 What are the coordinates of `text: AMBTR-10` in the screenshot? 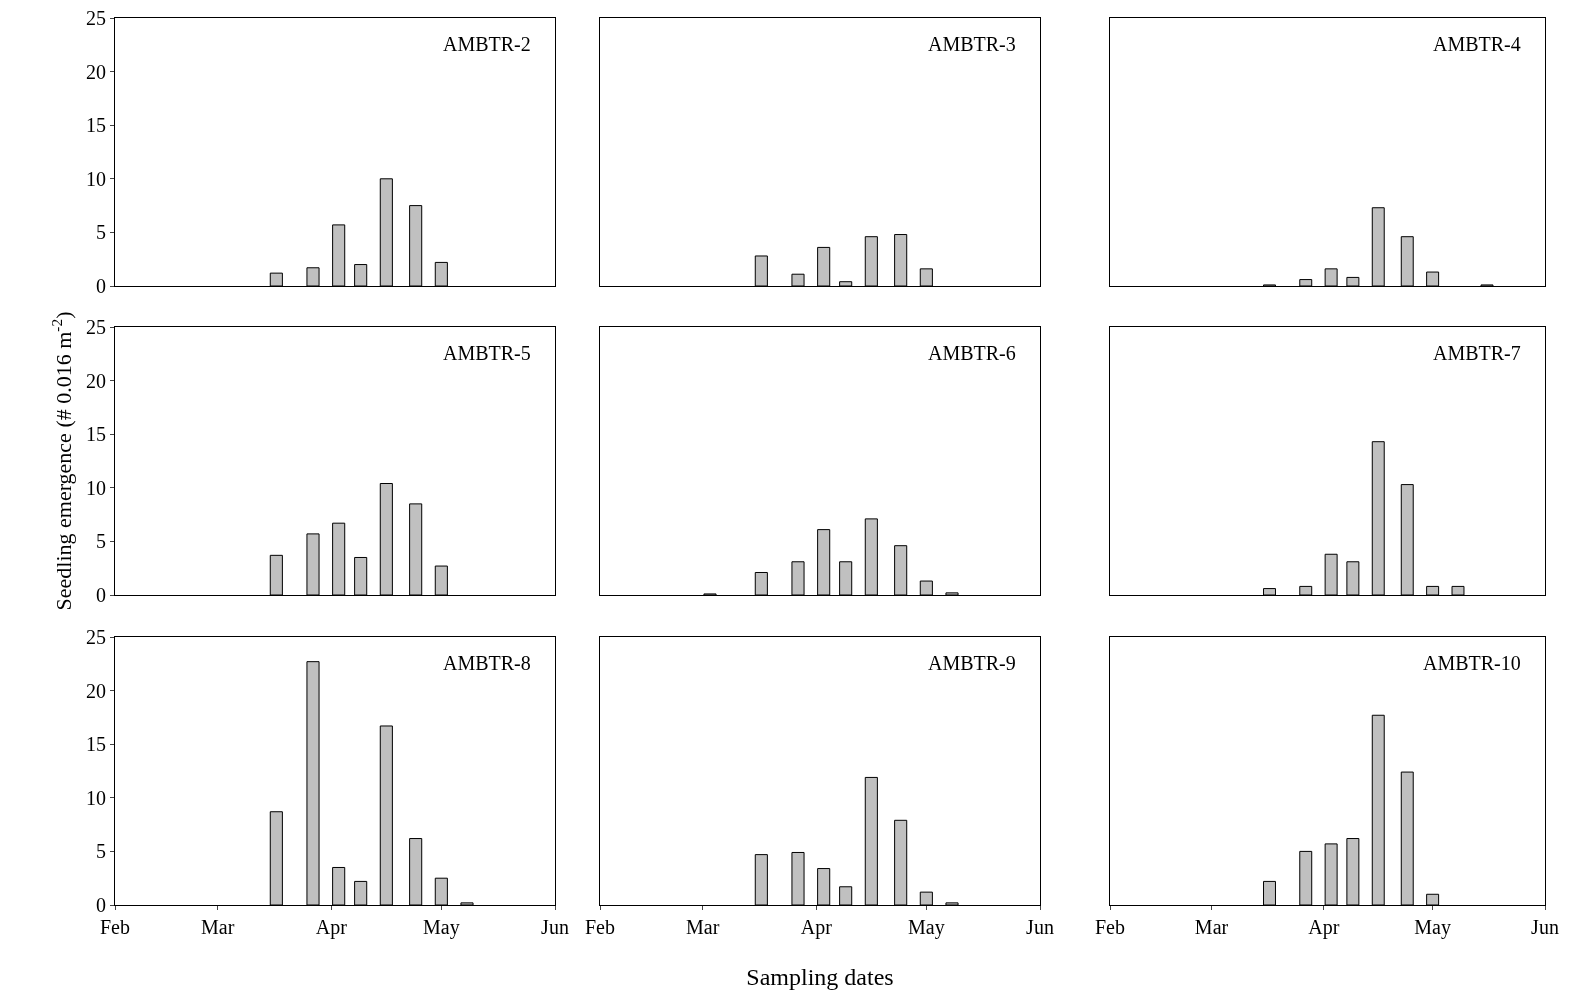 It's located at (1472, 663).